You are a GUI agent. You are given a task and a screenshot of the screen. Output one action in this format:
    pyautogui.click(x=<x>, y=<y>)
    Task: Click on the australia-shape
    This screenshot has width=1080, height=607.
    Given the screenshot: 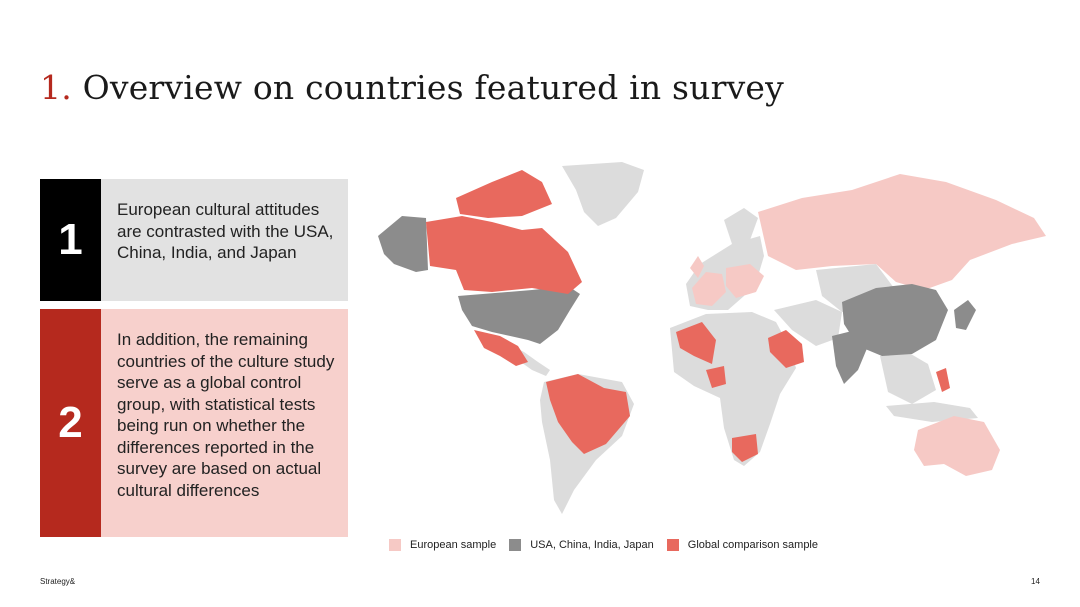 What is the action you would take?
    pyautogui.click(x=957, y=446)
    